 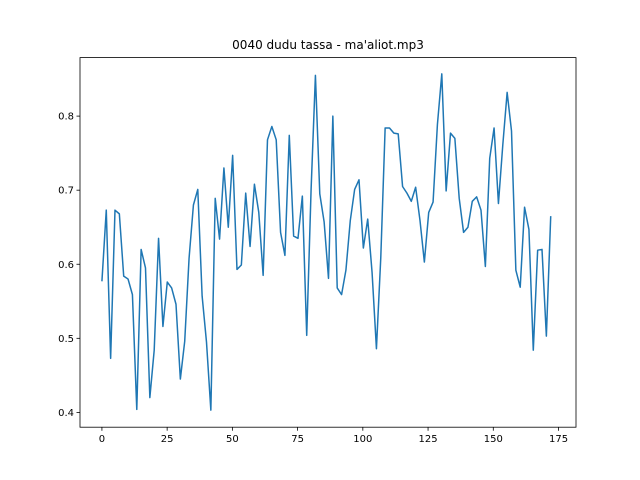 I want to click on x-tick-label: 175, so click(x=558, y=439).